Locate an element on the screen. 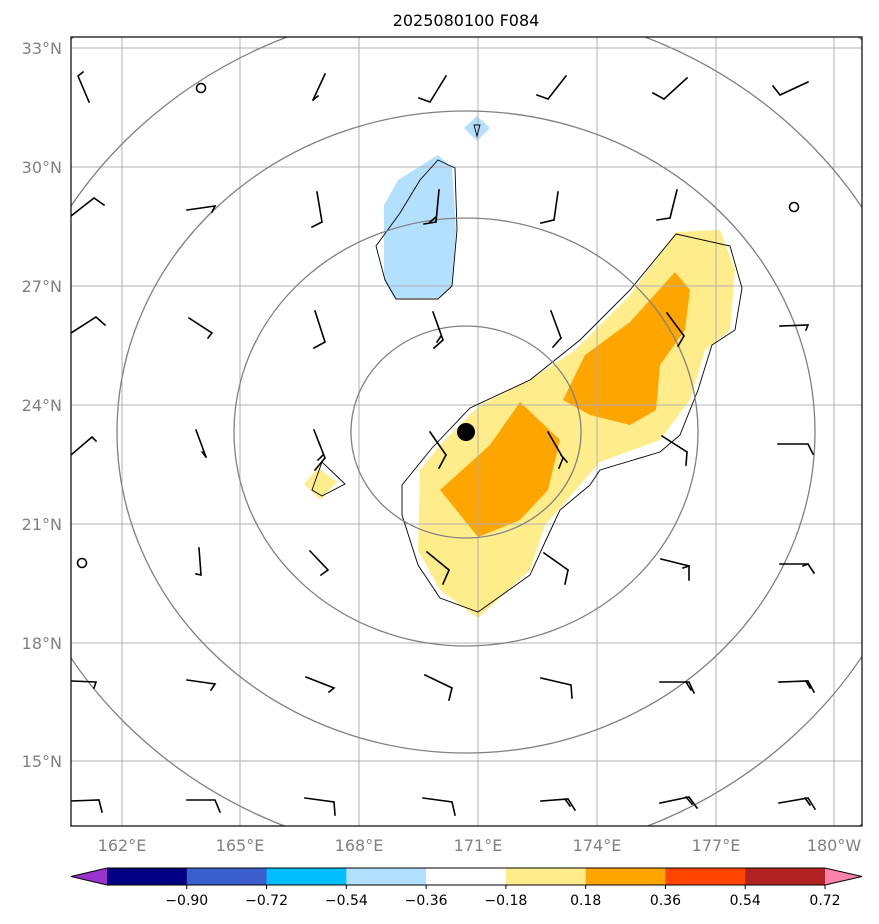 The height and width of the screenshot is (924, 879). lat-label: 15°N is located at coordinates (42, 761).